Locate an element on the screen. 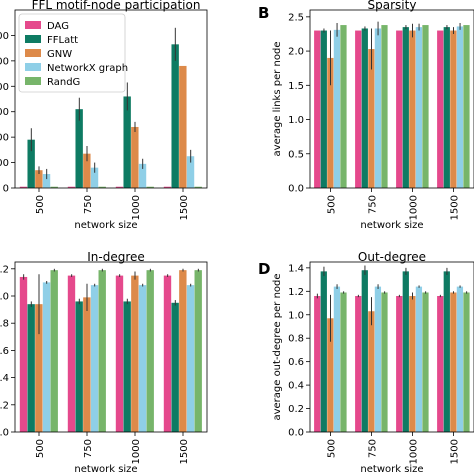 The image size is (474, 474). y-tick-label: 1.4 is located at coordinates (296, 268).